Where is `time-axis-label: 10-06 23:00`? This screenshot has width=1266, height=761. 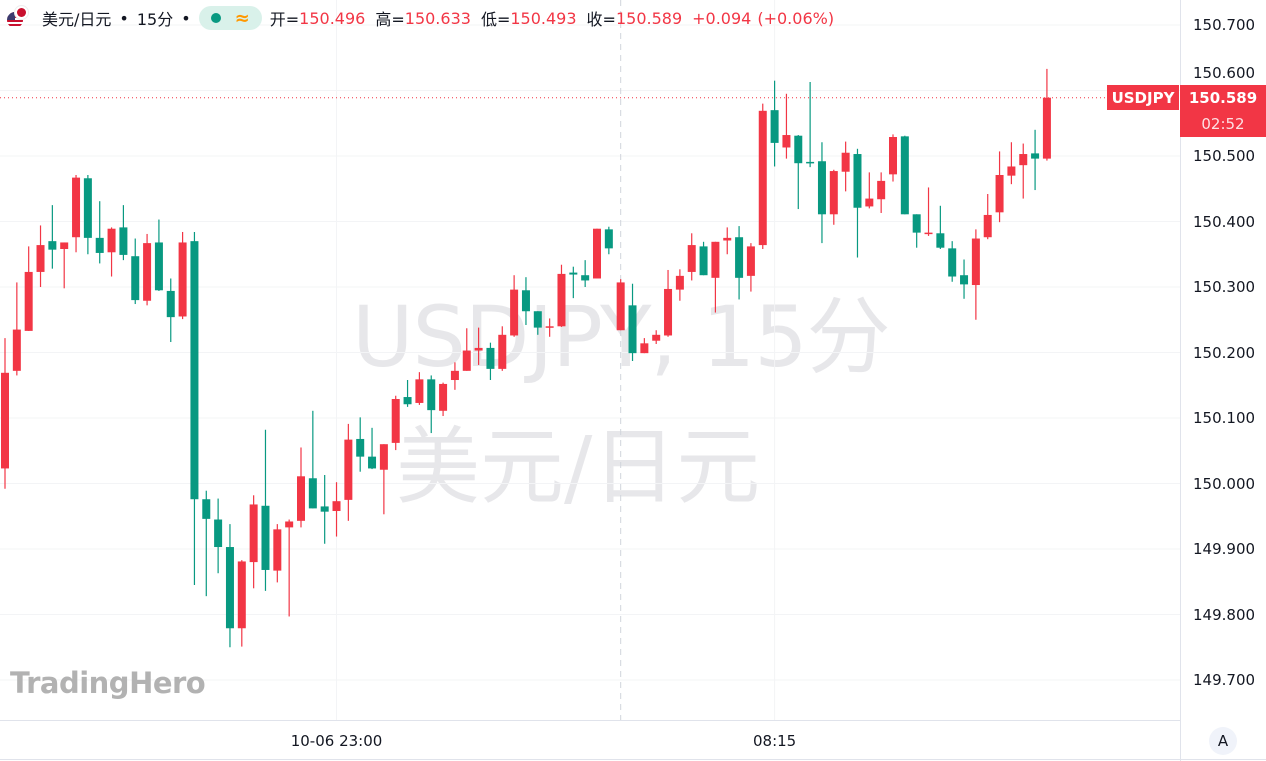 time-axis-label: 10-06 23:00 is located at coordinates (336, 741).